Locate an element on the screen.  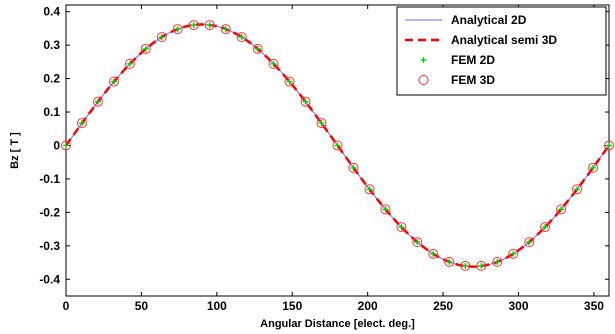
legend-label: Analytical semi 3D is located at coordinates (504, 40).